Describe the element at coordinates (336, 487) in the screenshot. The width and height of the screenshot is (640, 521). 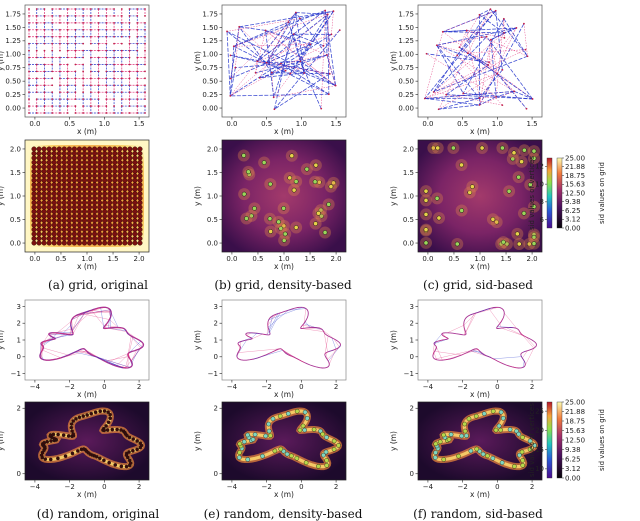
I see `e-bot-xtick-label: 2` at that location.